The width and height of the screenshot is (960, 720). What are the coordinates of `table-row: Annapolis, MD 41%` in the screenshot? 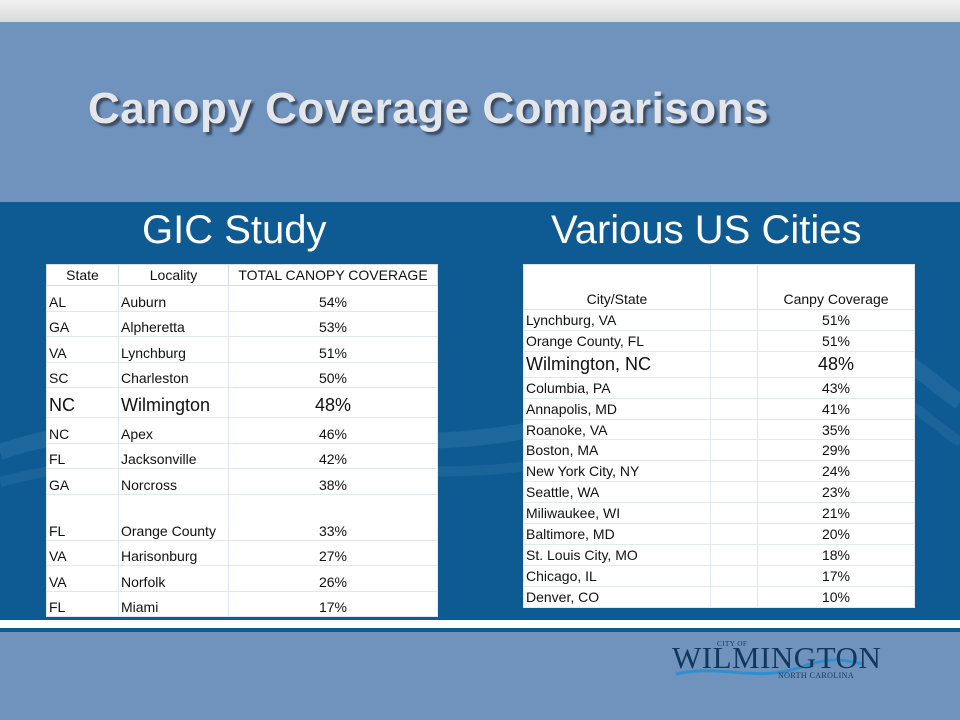 It's located at (719, 408).